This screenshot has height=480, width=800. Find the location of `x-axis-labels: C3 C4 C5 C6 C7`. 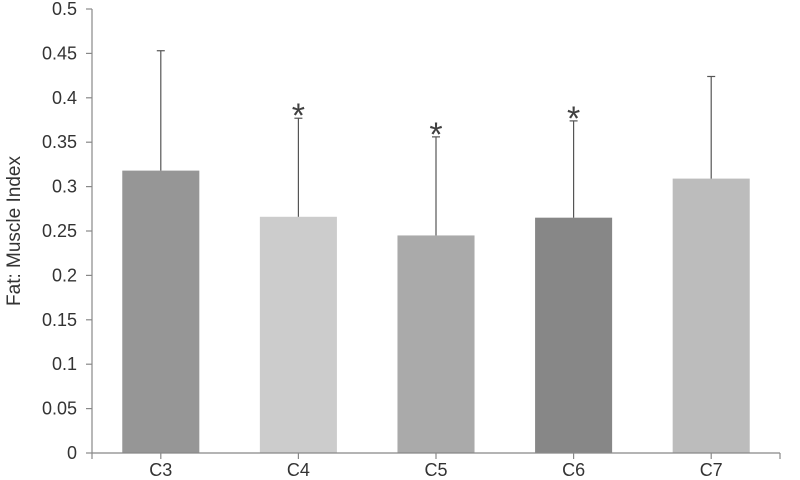

x-axis-labels: C3 C4 C5 C6 C7 is located at coordinates (436, 466).